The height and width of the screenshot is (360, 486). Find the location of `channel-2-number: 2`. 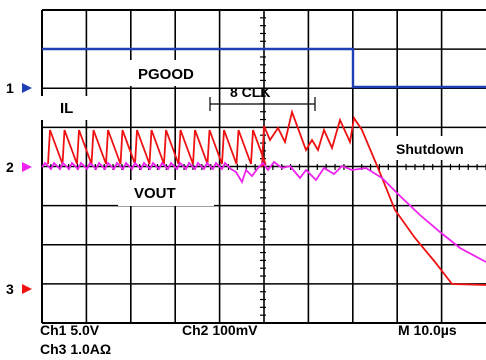

channel-2-number: 2 is located at coordinates (10, 167).